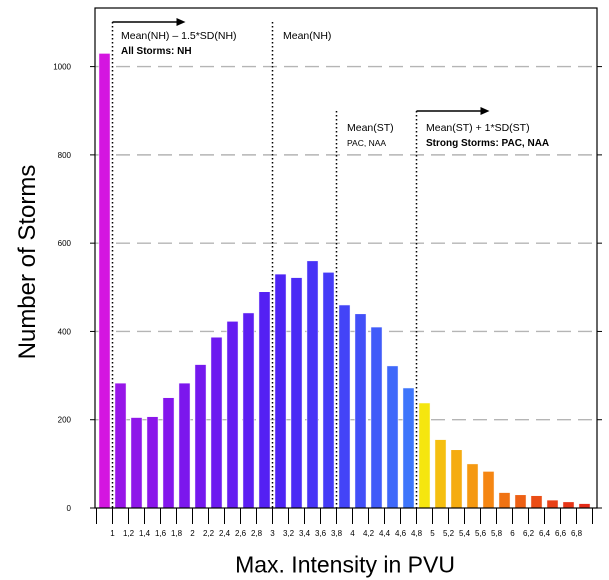 This screenshot has height=580, width=609. I want to click on annotation-pac-naa: PAC, NAA, so click(367, 143).